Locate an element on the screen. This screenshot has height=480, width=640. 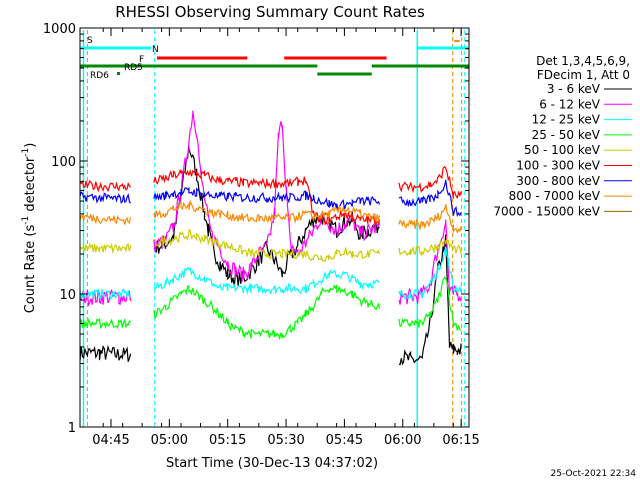
x-tick-label: 05:00 is located at coordinates (169, 440).